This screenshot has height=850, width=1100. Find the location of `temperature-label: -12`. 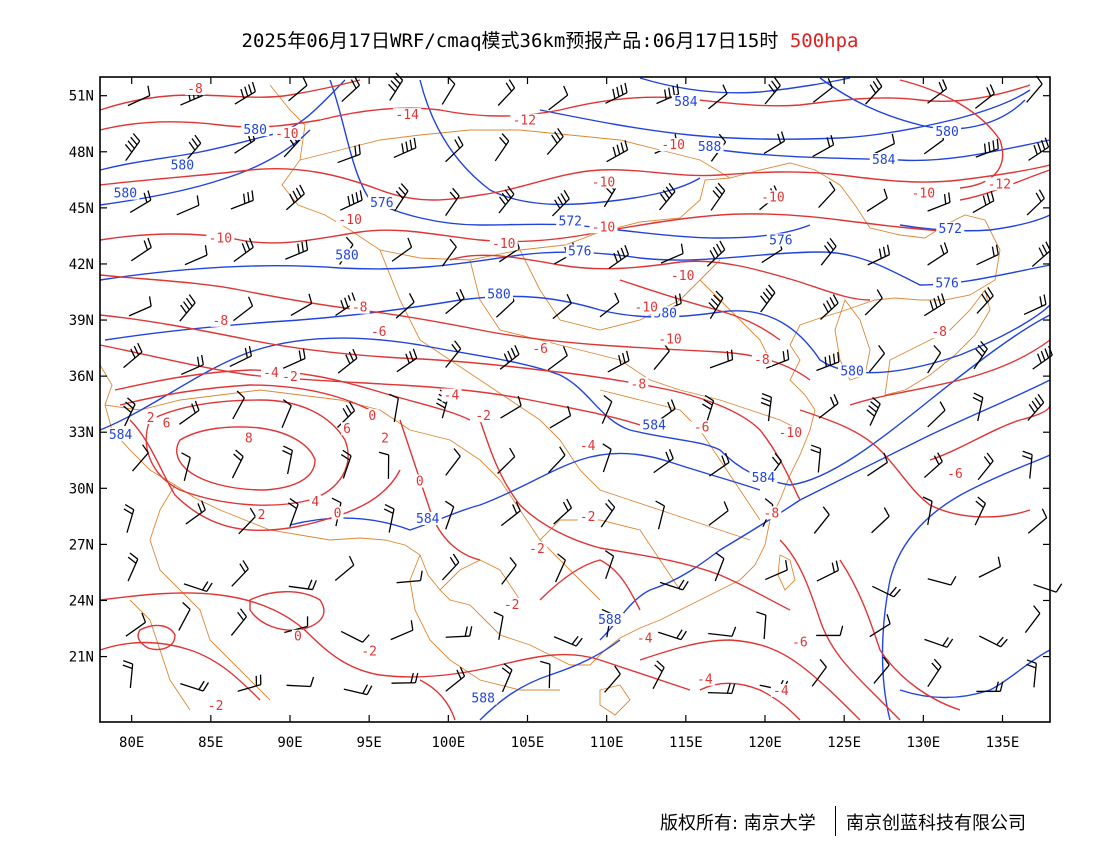

temperature-label: -12 is located at coordinates (999, 184).